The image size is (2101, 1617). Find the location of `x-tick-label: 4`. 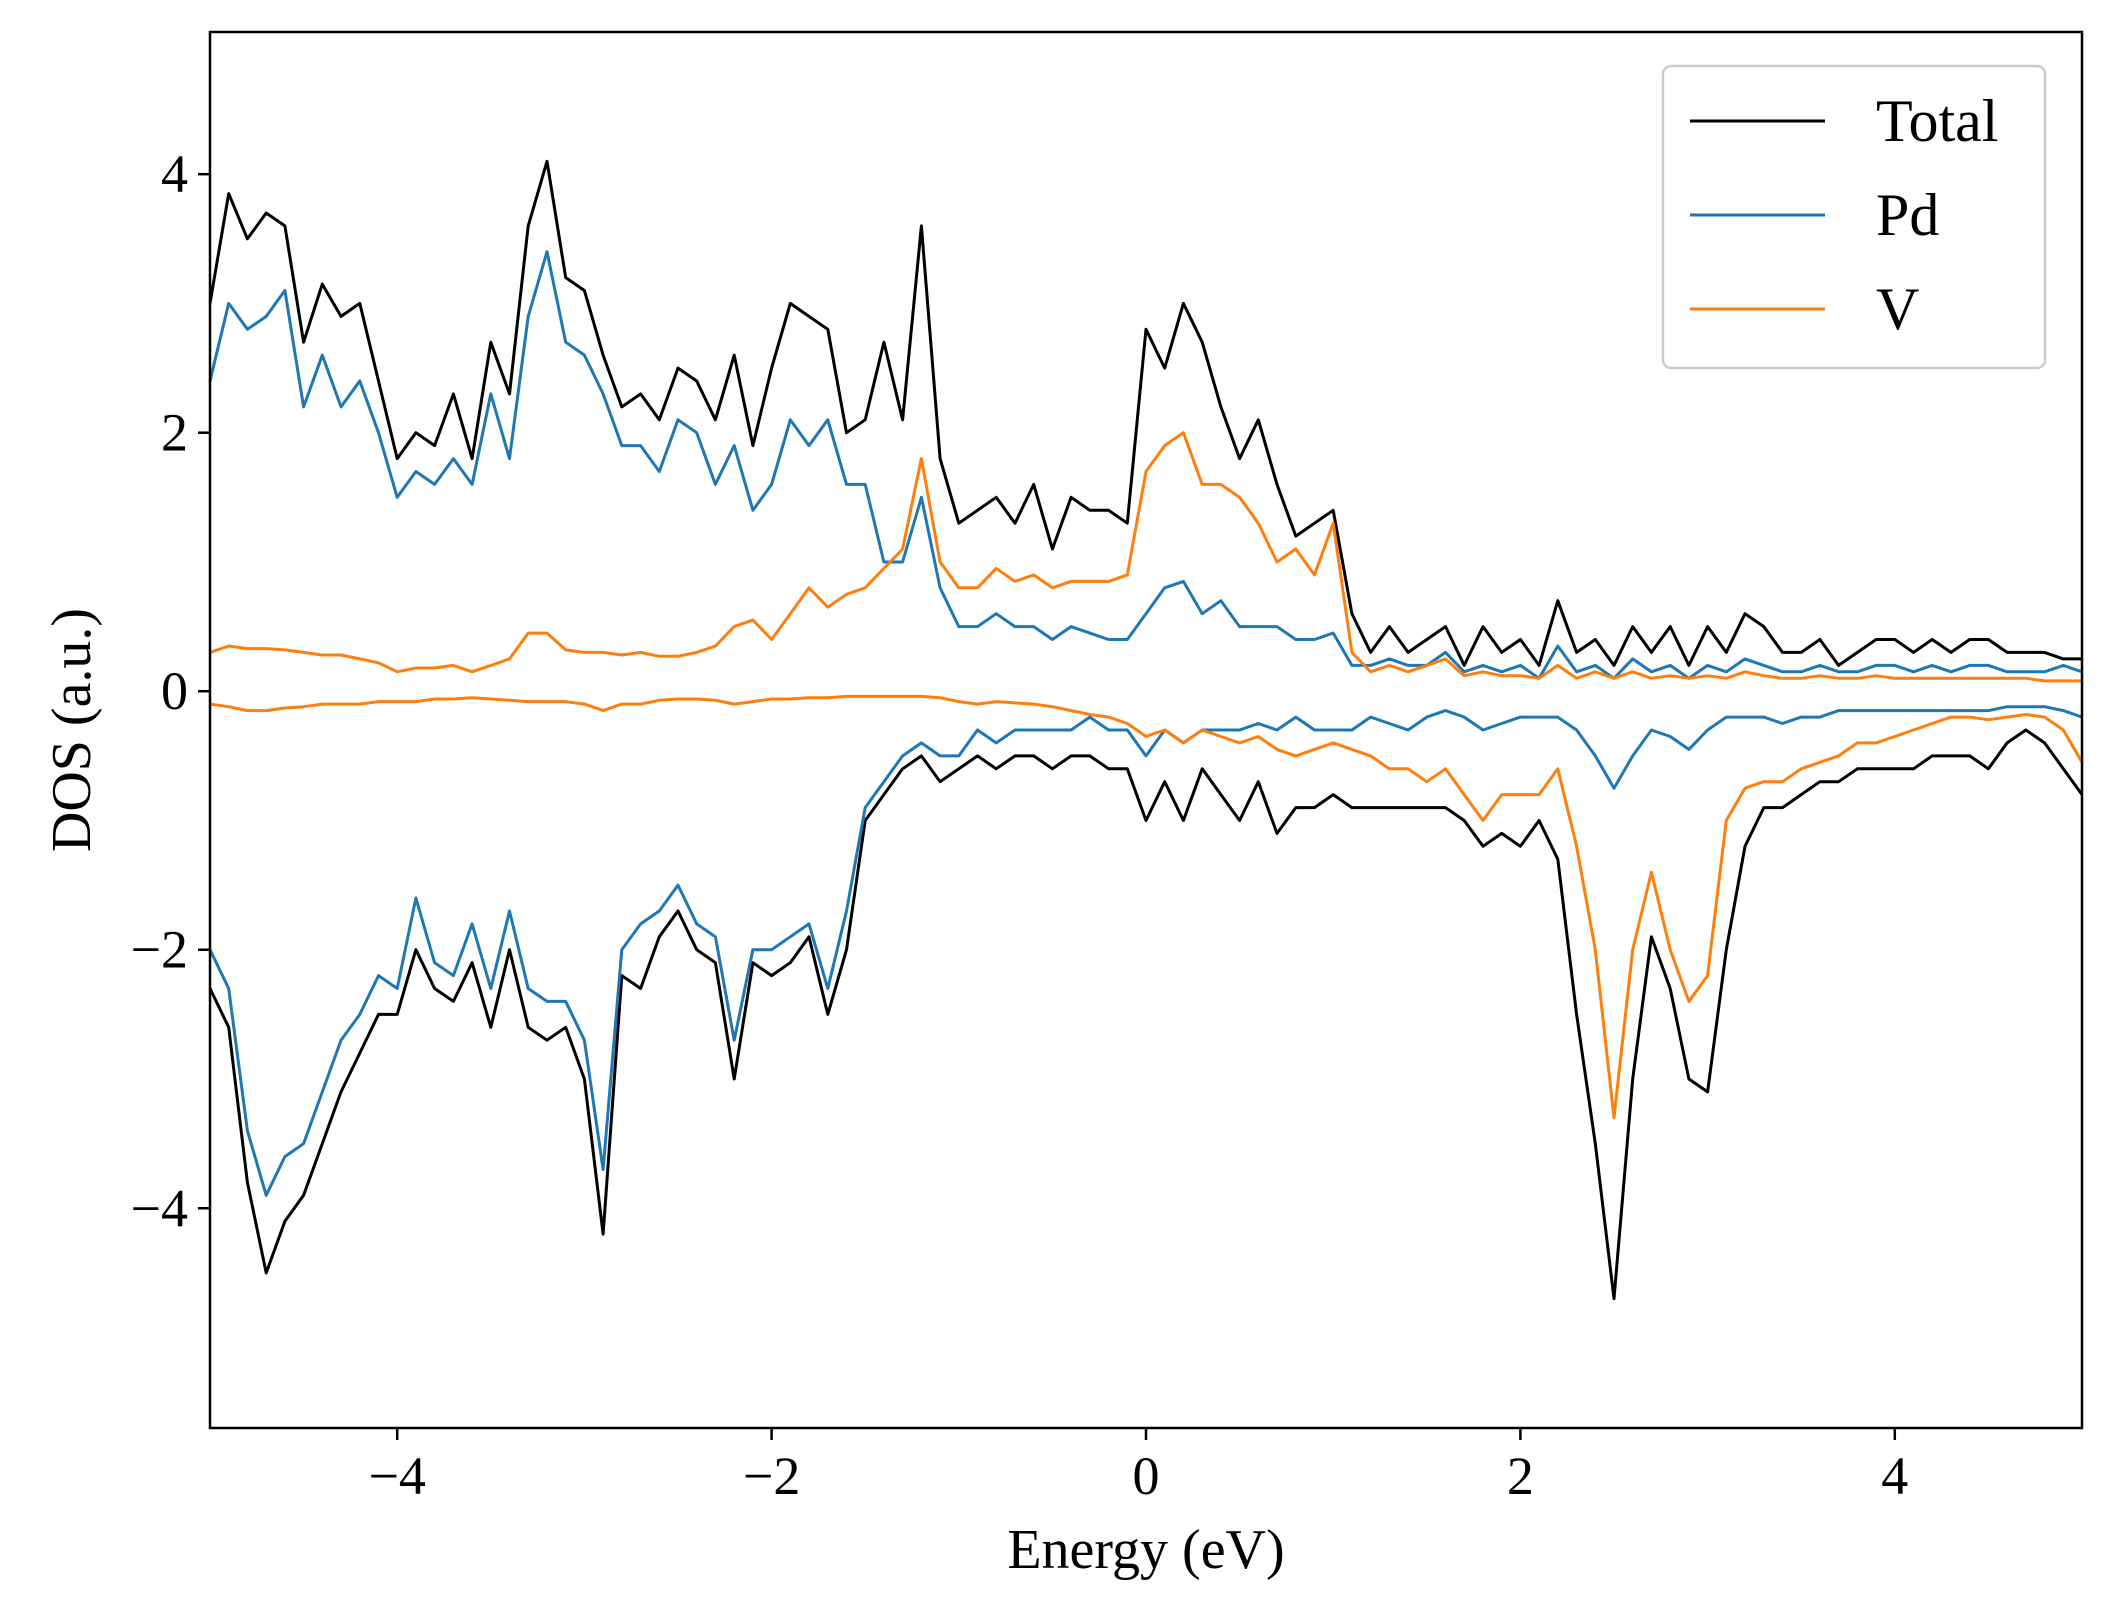

x-tick-label: 4 is located at coordinates (1894, 1476).